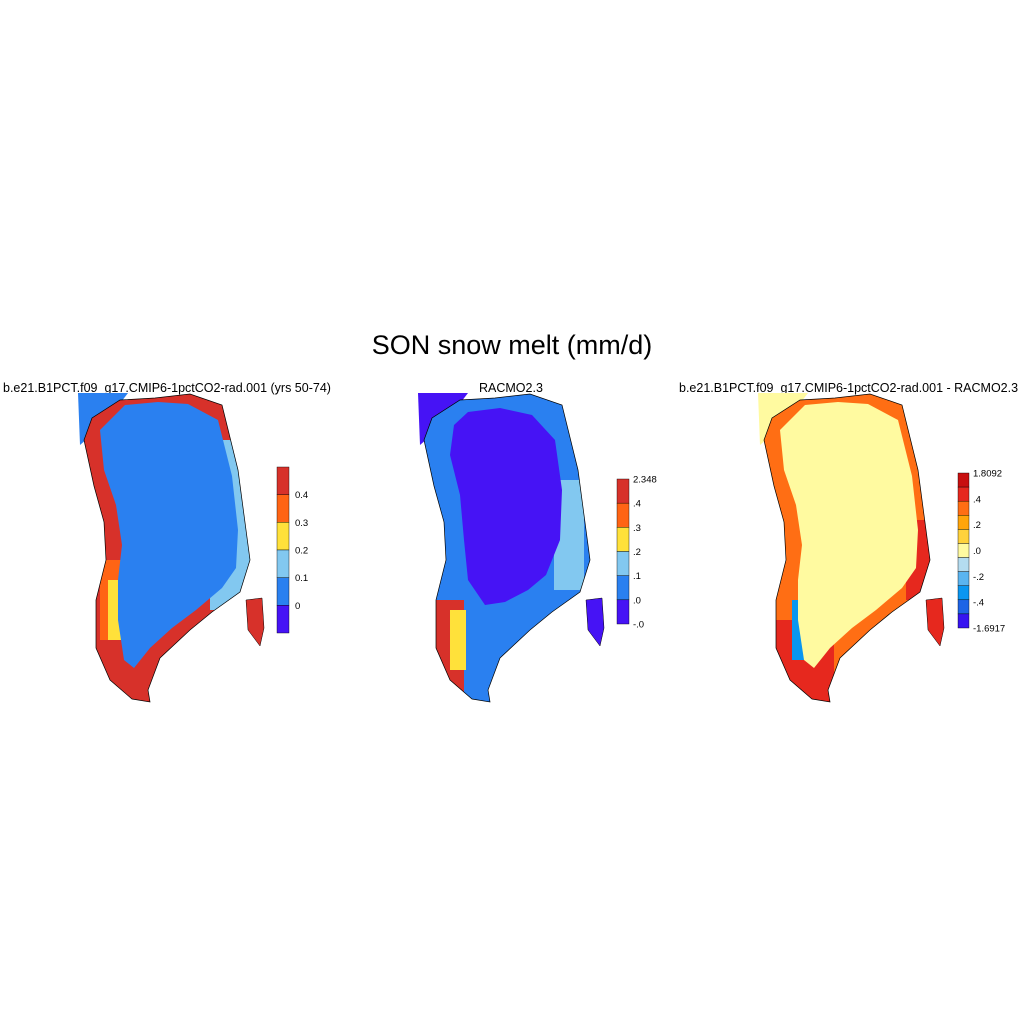 Image resolution: width=1024 pixels, height=1024 pixels. Describe the element at coordinates (977, 551) in the screenshot. I see `panel-3-colorbar-label: .0` at that location.